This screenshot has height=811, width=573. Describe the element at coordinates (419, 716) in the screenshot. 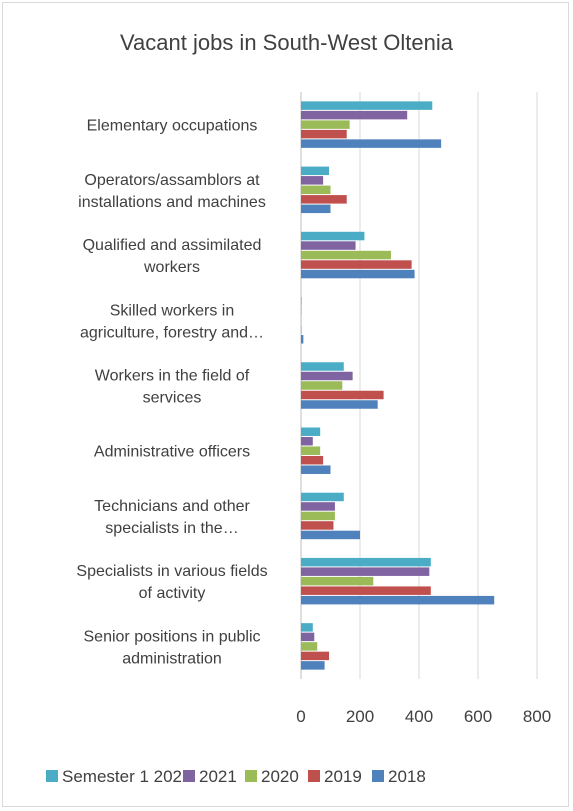

I see `x-tick-label: 400` at that location.